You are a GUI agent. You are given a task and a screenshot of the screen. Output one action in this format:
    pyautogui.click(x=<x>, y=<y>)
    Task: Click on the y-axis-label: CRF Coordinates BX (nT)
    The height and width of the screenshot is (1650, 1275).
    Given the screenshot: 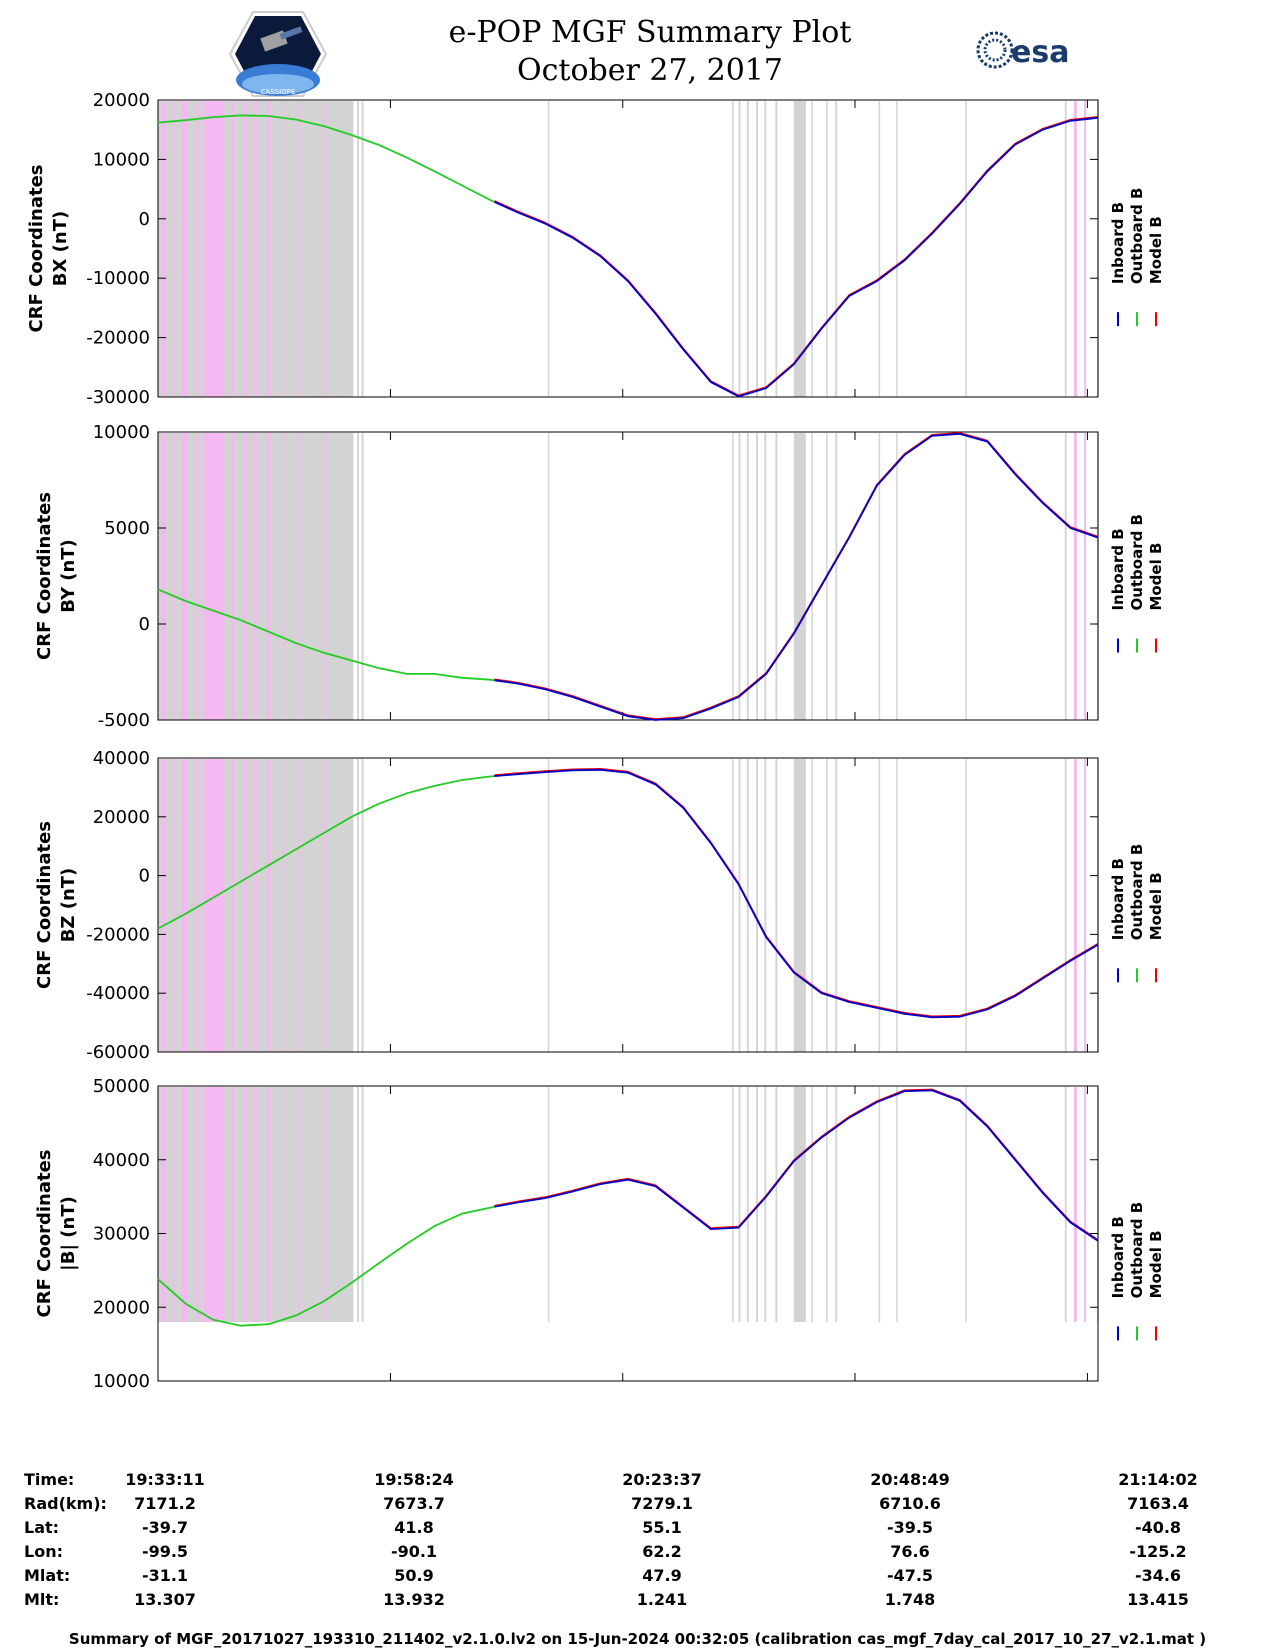 What is the action you would take?
    pyautogui.click(x=48, y=249)
    